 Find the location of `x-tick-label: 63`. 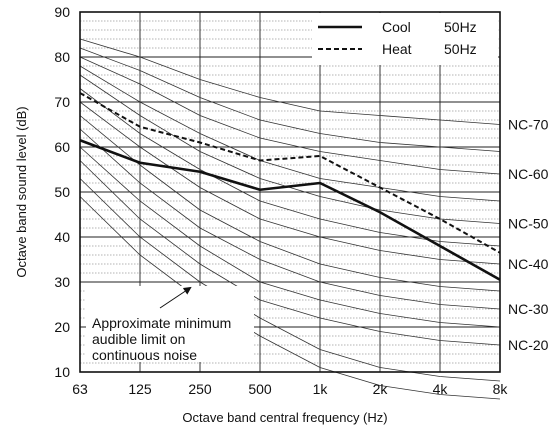

x-tick-label: 63 is located at coordinates (80, 389).